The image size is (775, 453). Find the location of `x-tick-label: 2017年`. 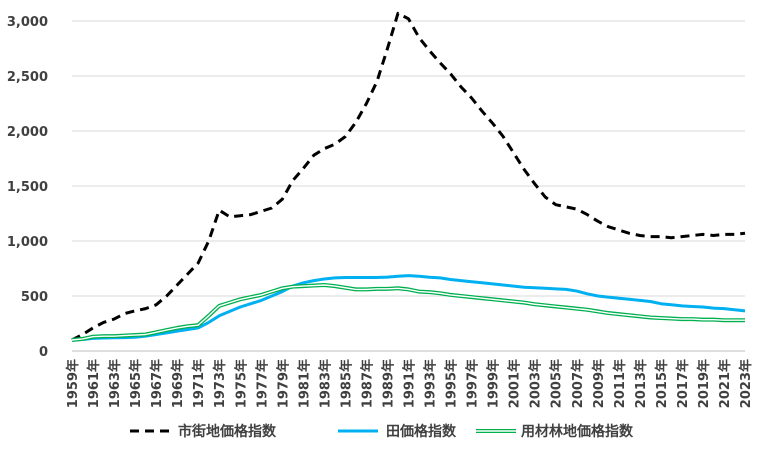

x-tick-label: 2017年 is located at coordinates (683, 383).